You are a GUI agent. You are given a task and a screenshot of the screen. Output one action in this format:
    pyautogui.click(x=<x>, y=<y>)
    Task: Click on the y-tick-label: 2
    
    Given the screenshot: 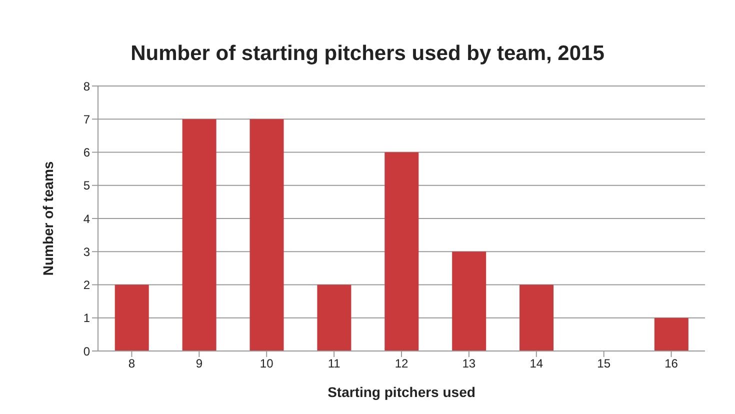 What is the action you would take?
    pyautogui.click(x=86, y=285)
    